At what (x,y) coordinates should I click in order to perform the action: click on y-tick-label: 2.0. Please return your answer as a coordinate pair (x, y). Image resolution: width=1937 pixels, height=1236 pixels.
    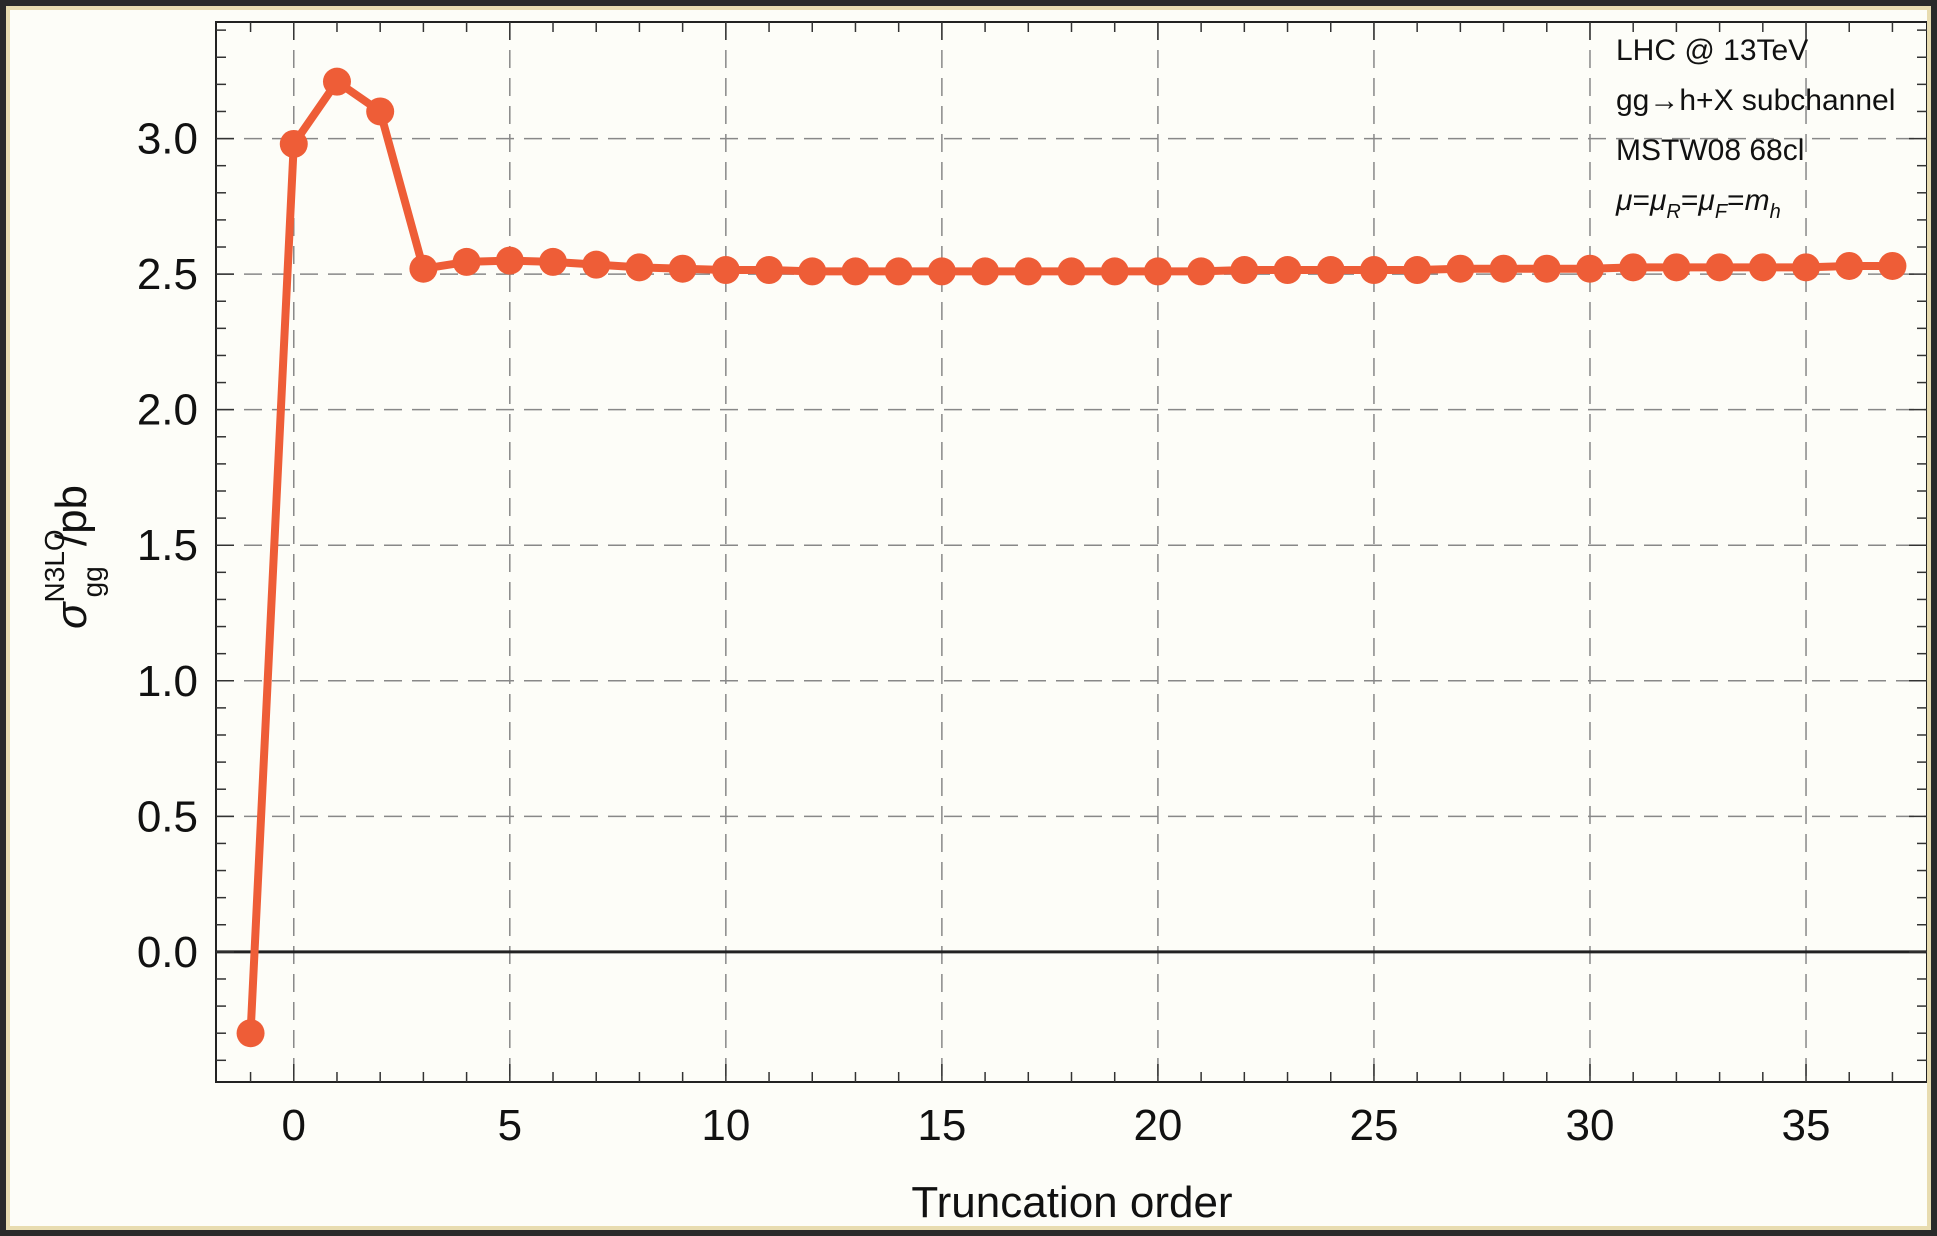
    Looking at the image, I should click on (167, 410).